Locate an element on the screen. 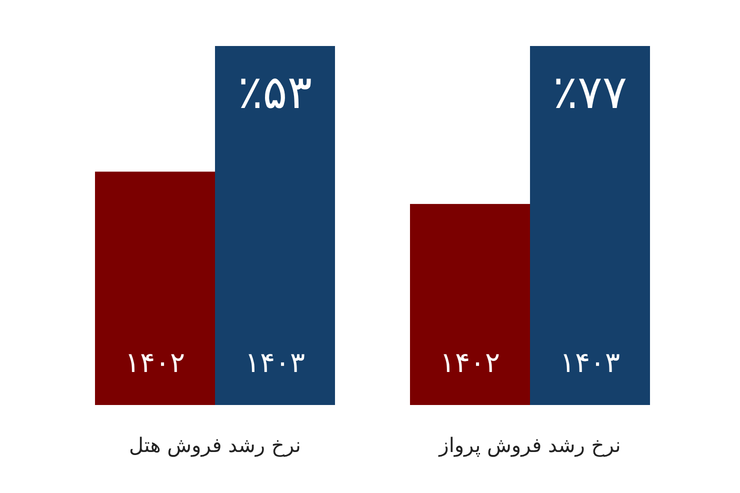  text: نرخ رشد فروش هتل is located at coordinates (215, 445).